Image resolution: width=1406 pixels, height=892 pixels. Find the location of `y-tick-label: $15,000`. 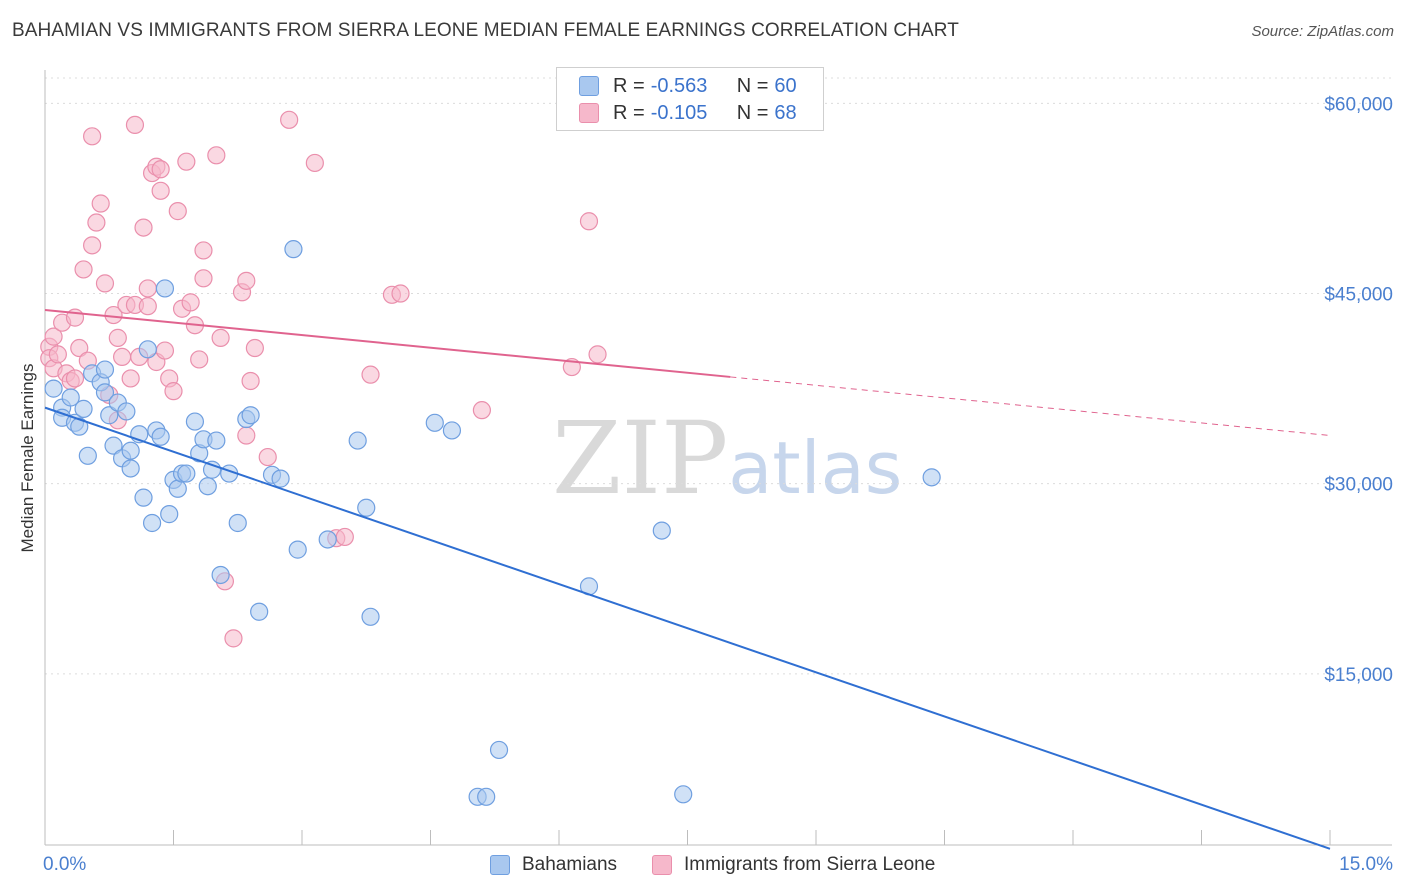

y-tick-label: $15,000 is located at coordinates (1358, 675).